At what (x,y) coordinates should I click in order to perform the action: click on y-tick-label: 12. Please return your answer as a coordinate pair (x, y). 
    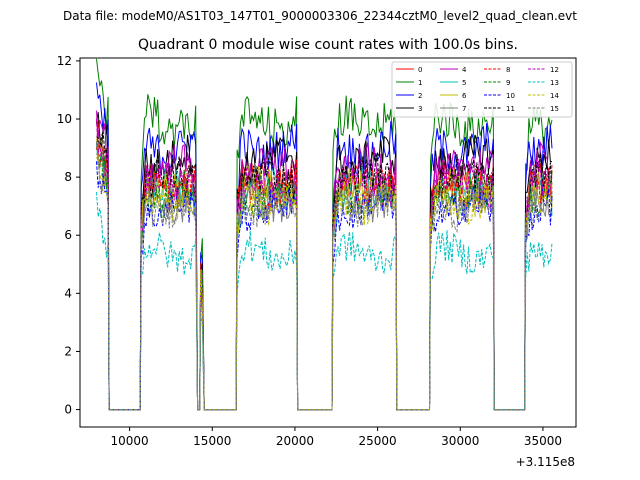
    Looking at the image, I should click on (64, 61).